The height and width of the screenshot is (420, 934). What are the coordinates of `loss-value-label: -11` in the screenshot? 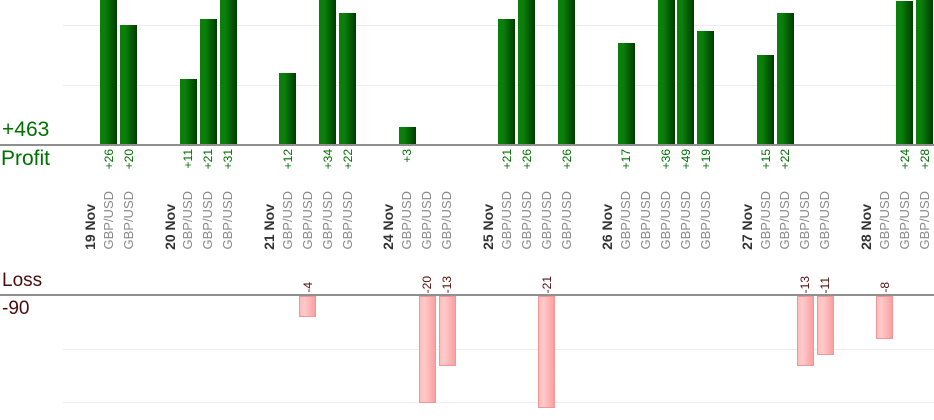 It's located at (825, 284).